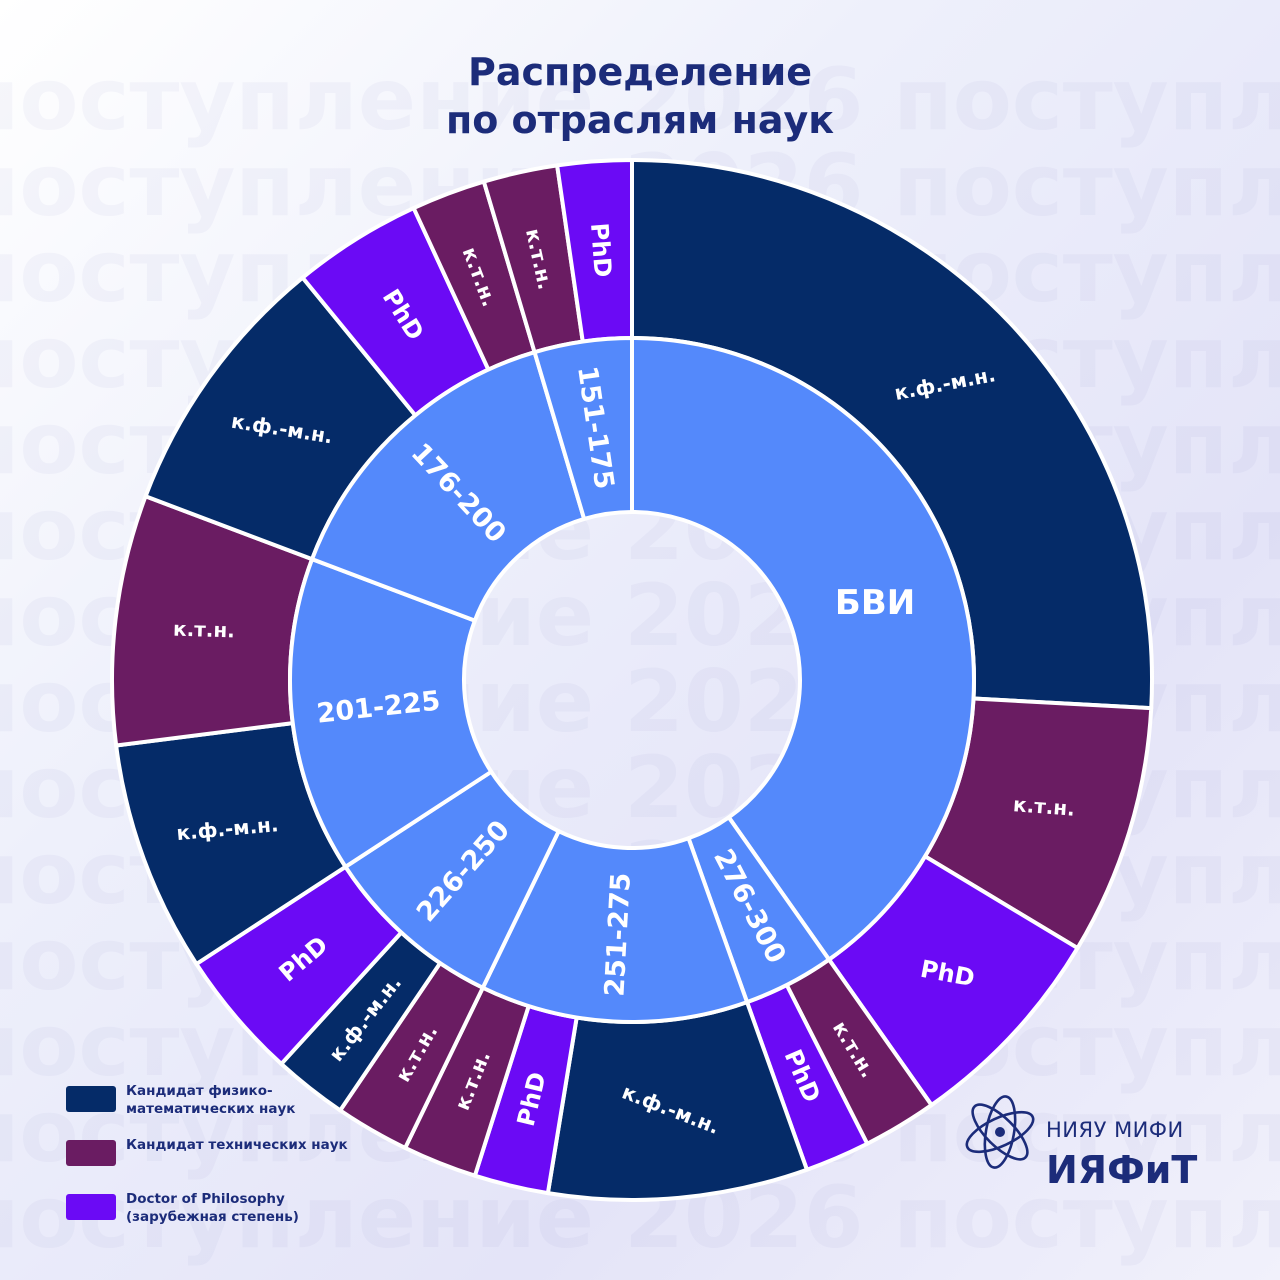  What do you see at coordinates (1000, 1132) in the screenshot?
I see `atom-icon` at bounding box center [1000, 1132].